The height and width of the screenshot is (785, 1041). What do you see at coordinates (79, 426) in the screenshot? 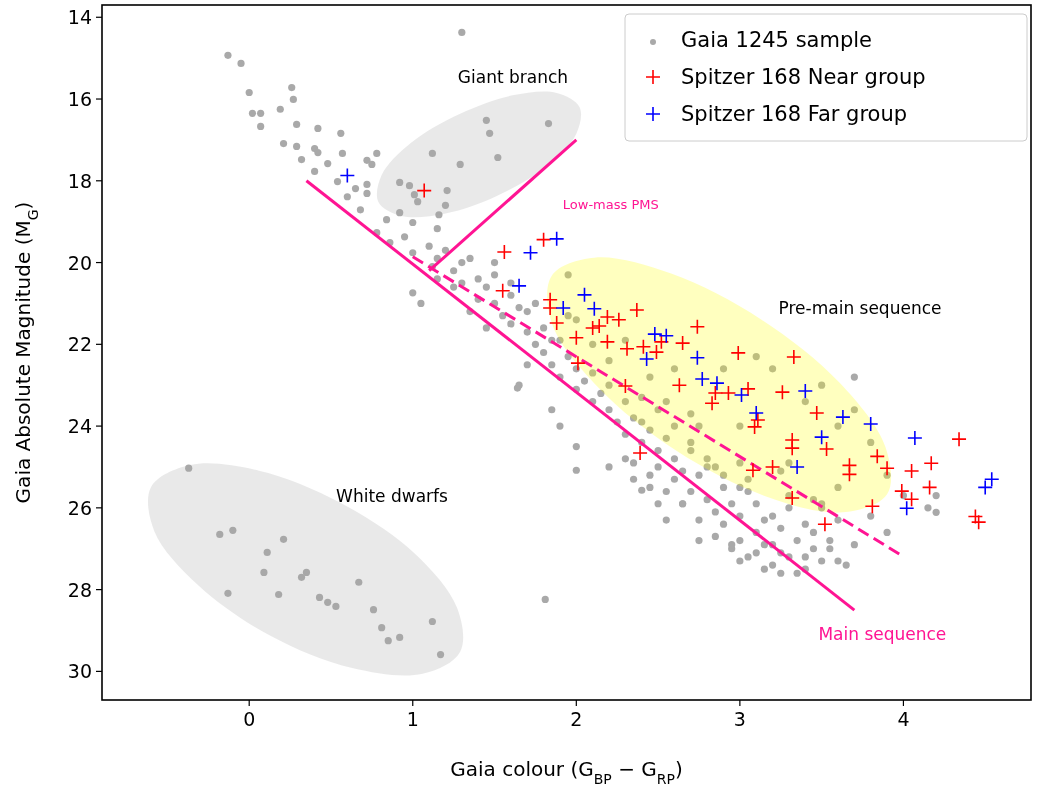
I see `y-tick-label: 24` at bounding box center [79, 426].